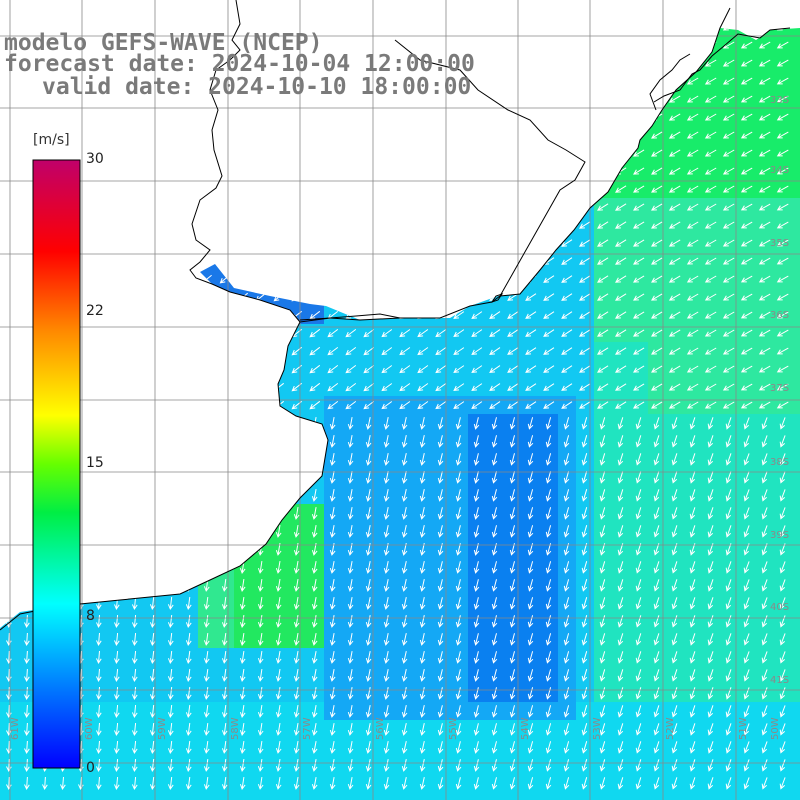  What do you see at coordinates (95, 311) in the screenshot?
I see `colorbar-tick-22: 22` at bounding box center [95, 311].